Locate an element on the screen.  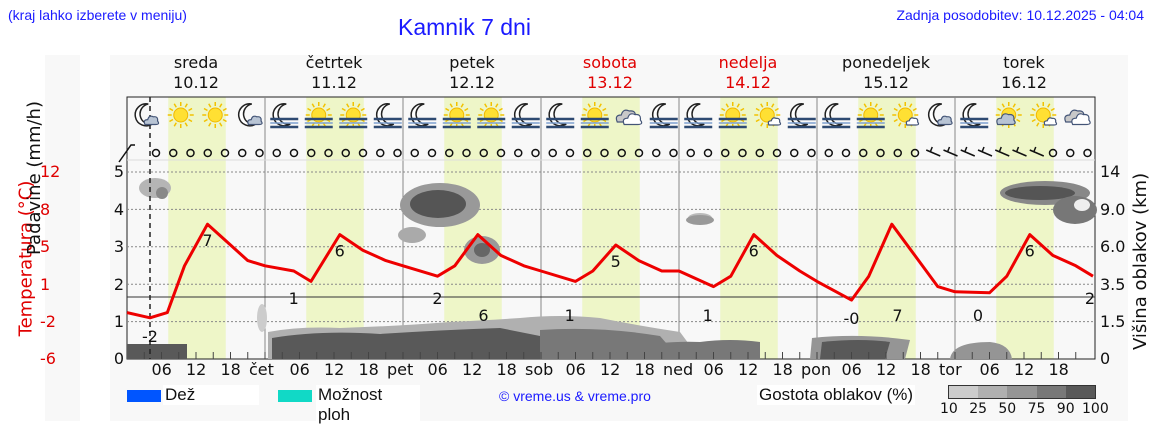
day-header-1: četrtek 11.12 is located at coordinates (334, 73).